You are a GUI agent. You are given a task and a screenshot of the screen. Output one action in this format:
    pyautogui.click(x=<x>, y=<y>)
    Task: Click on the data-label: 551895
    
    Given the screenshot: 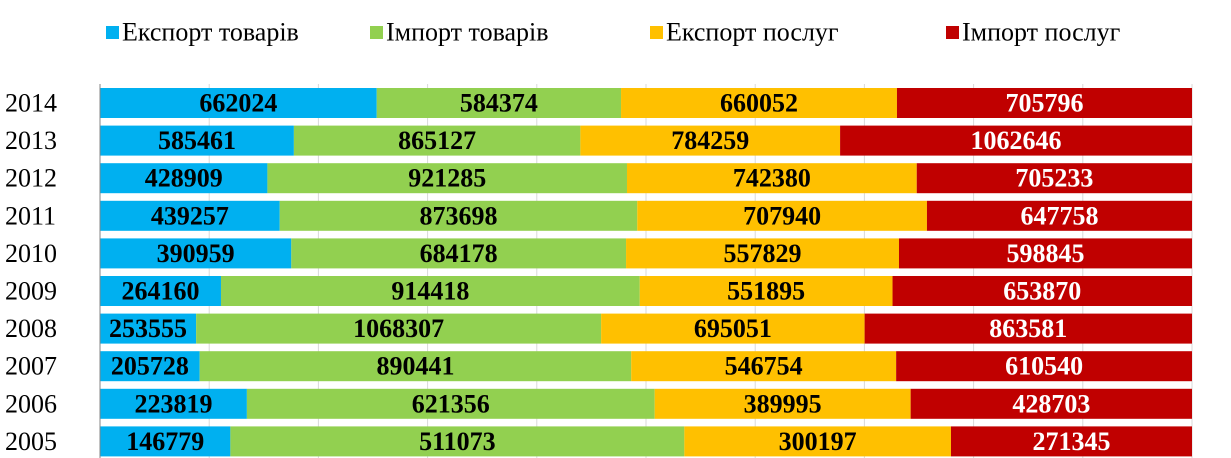 What is the action you would take?
    pyautogui.click(x=766, y=291)
    